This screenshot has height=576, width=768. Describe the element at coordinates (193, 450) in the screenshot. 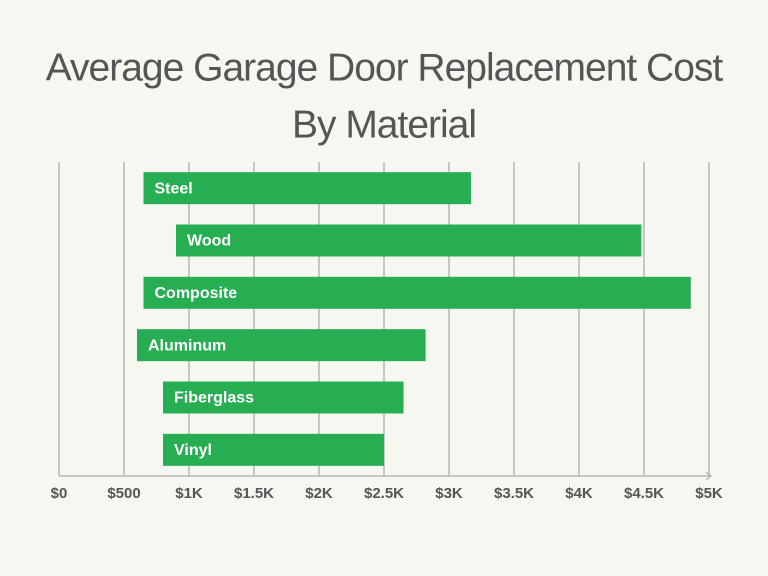

I see `bar-label: Vinyl` at that location.